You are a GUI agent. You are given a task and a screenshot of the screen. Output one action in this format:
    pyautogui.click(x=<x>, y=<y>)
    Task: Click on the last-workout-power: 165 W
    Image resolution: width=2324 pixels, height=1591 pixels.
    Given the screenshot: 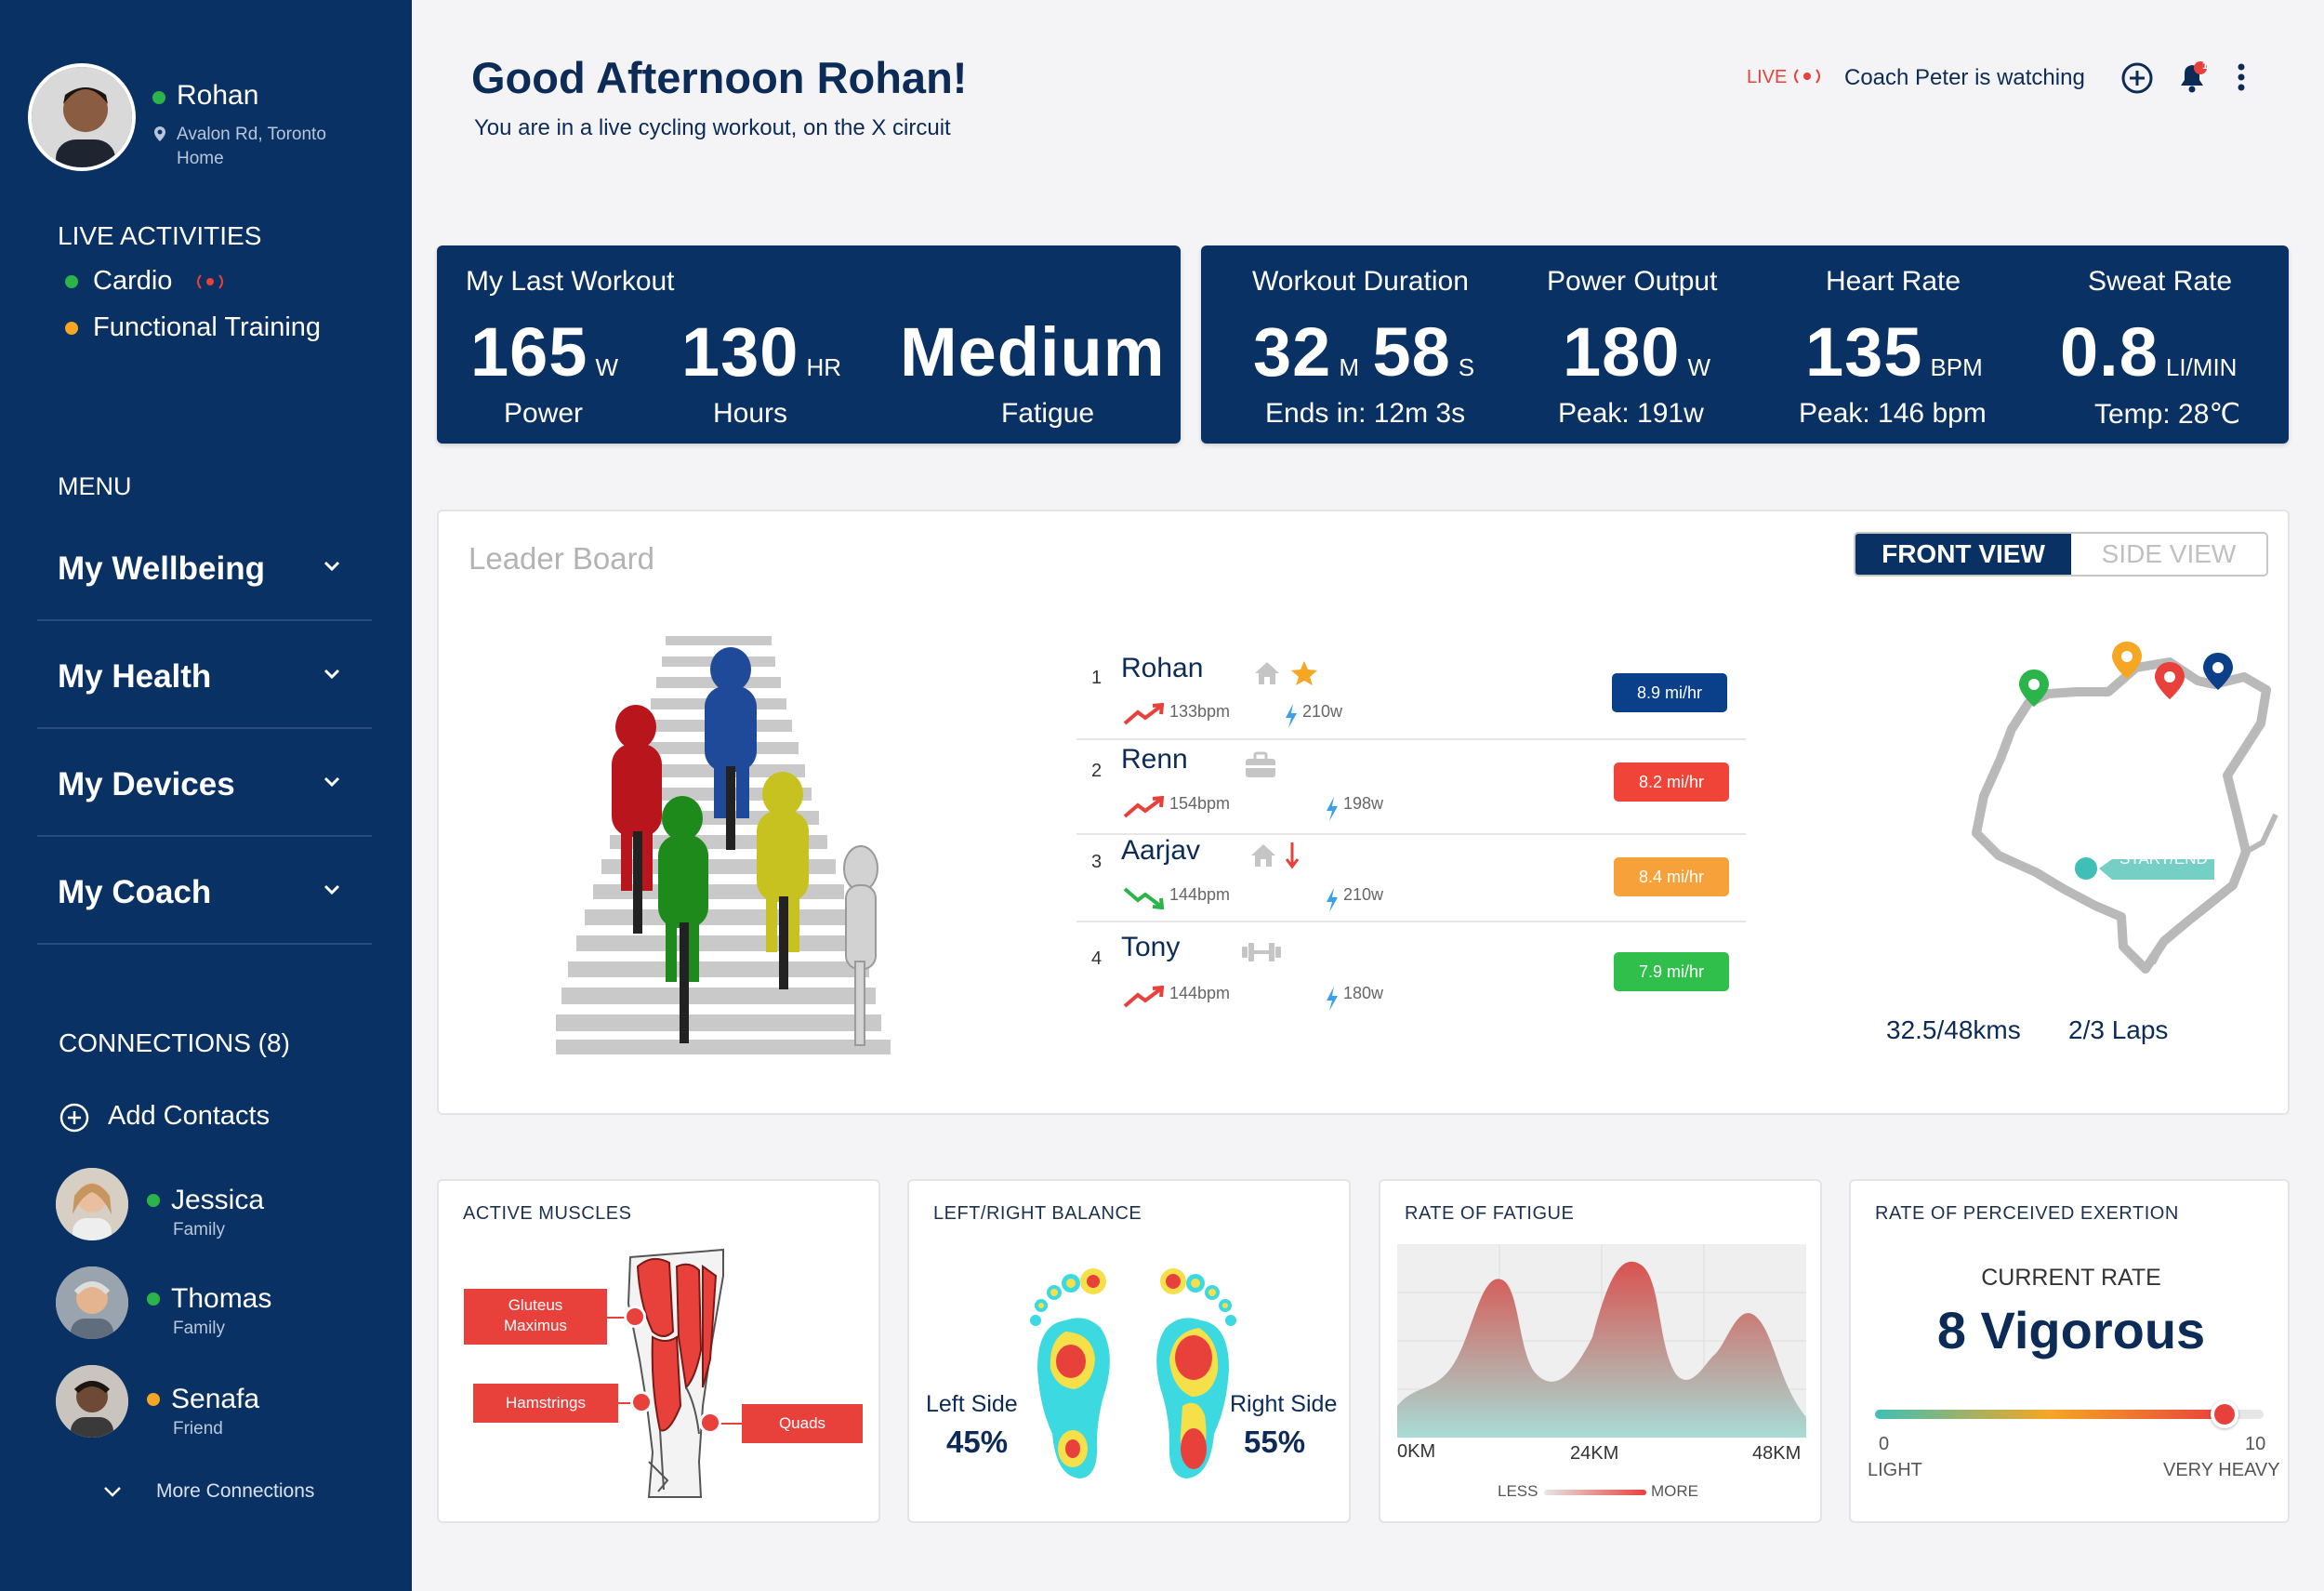 What is the action you would take?
    pyautogui.click(x=544, y=352)
    